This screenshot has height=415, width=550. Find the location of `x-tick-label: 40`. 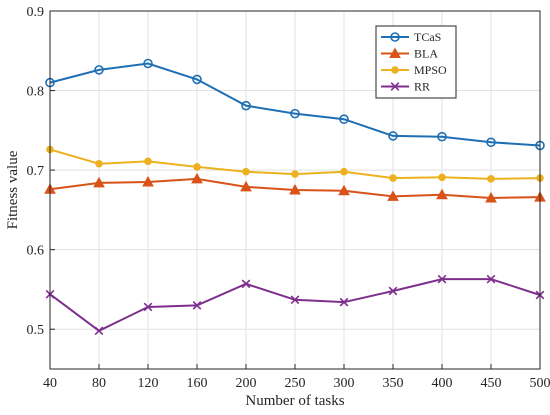

x-tick-label: 40 is located at coordinates (50, 383).